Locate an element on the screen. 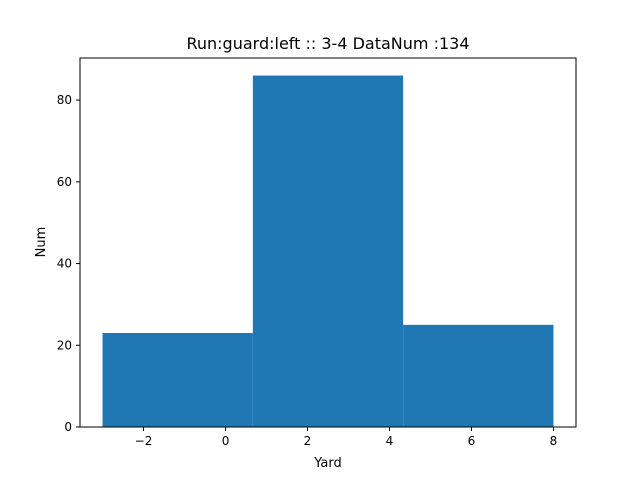 Image resolution: width=640 pixels, height=480 pixels. x-tick-label: 6 is located at coordinates (472, 441).